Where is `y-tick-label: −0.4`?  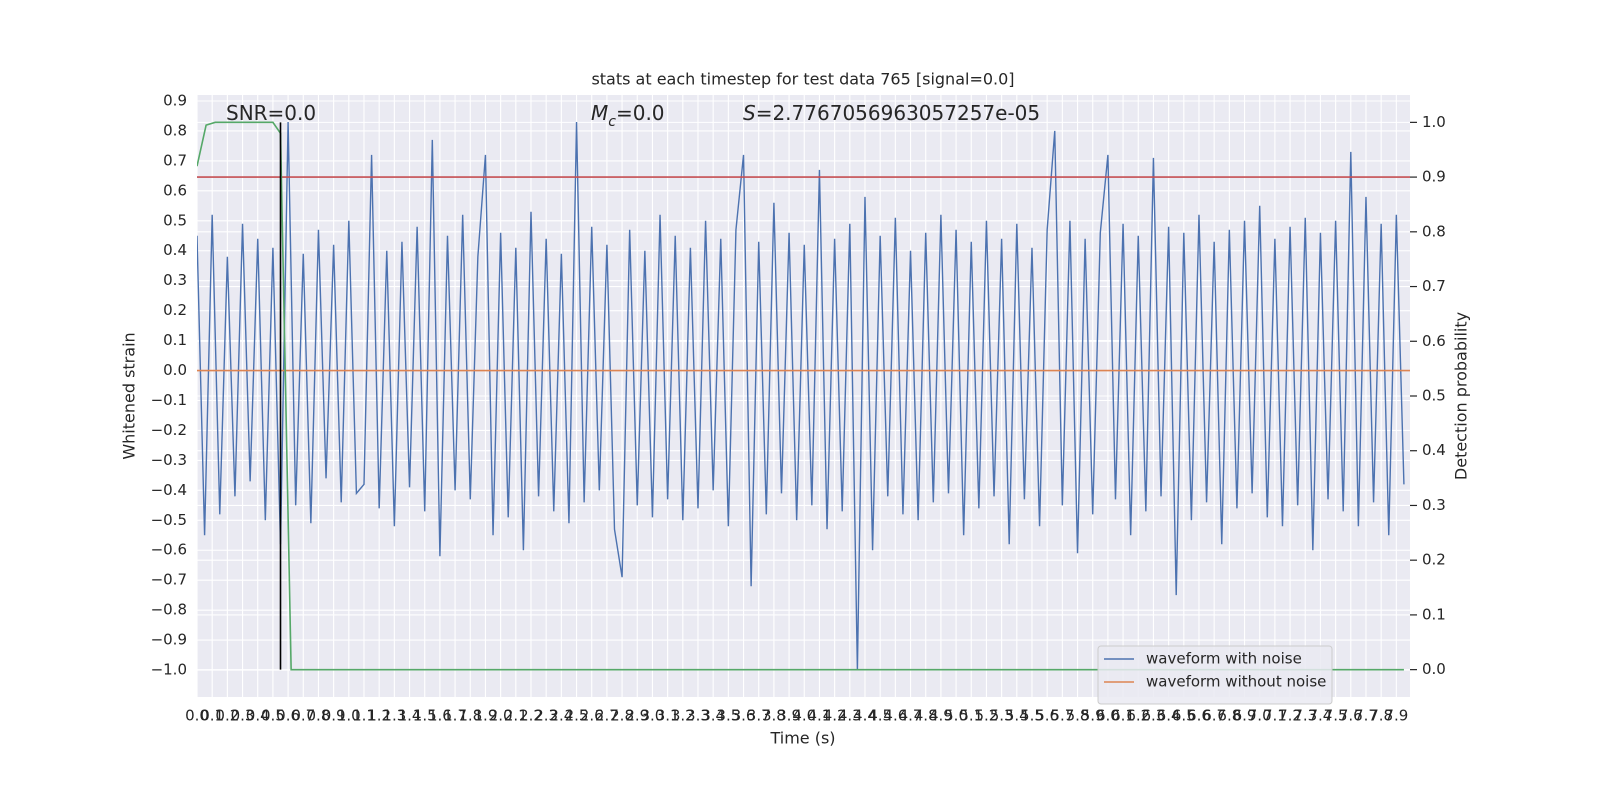 y-tick-label: −0.4 is located at coordinates (169, 490).